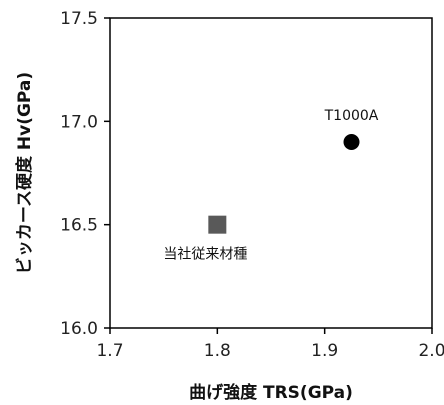 Image resolution: width=444 pixels, height=405 pixels. I want to click on point-label: T1000A, so click(351, 116).